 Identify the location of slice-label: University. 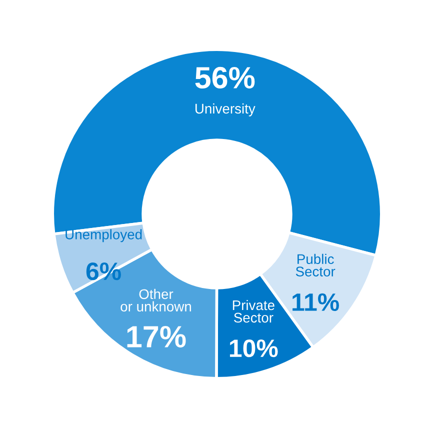
(225, 109).